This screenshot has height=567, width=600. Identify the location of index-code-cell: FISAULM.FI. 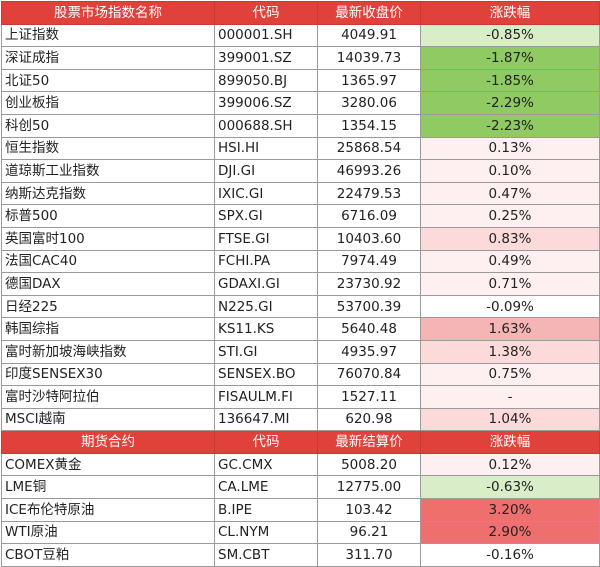
(266, 397).